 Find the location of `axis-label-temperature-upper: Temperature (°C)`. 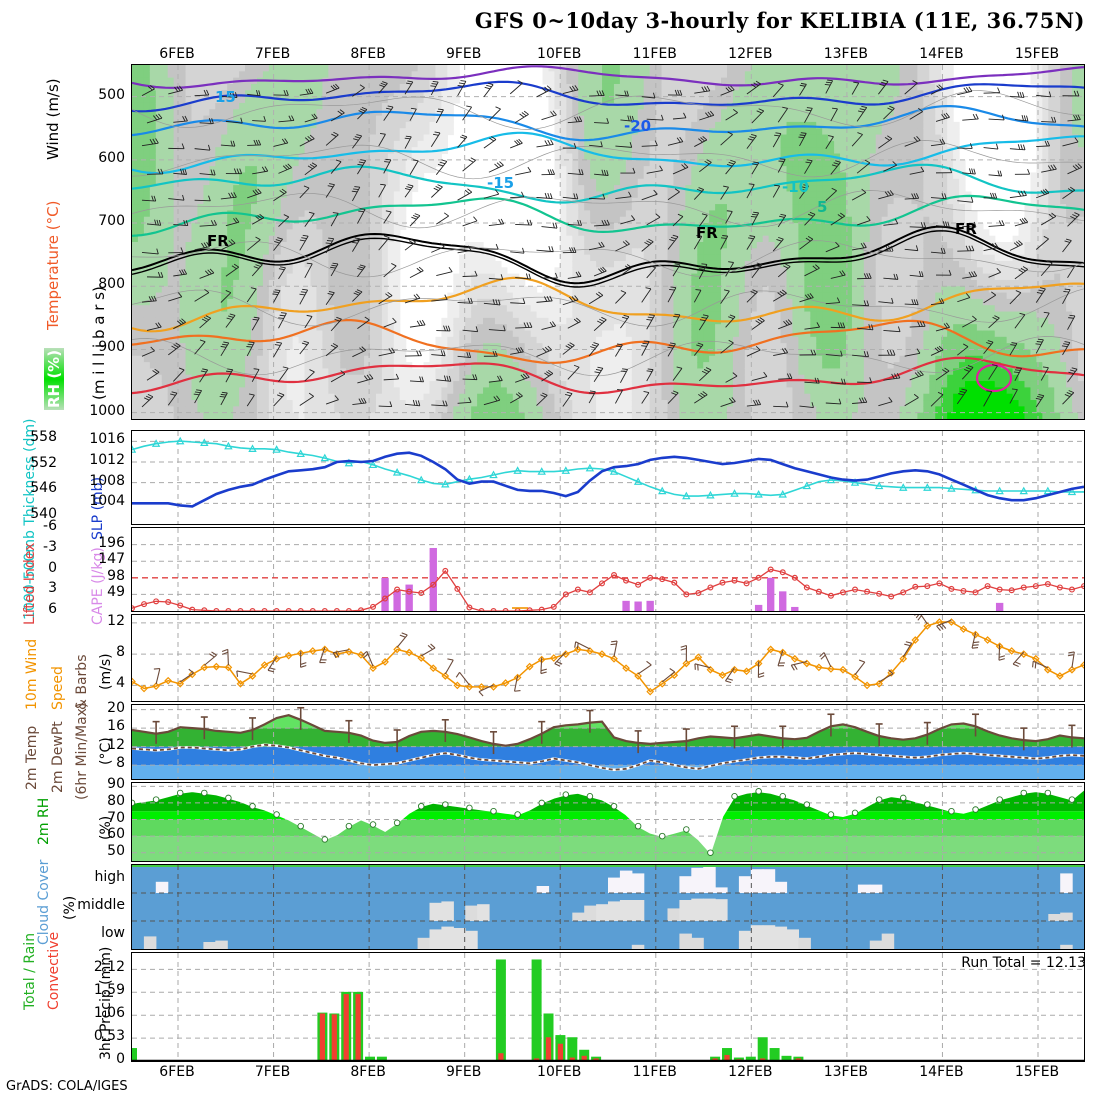

axis-label-temperature-upper: Temperature (°C) is located at coordinates (53, 265).